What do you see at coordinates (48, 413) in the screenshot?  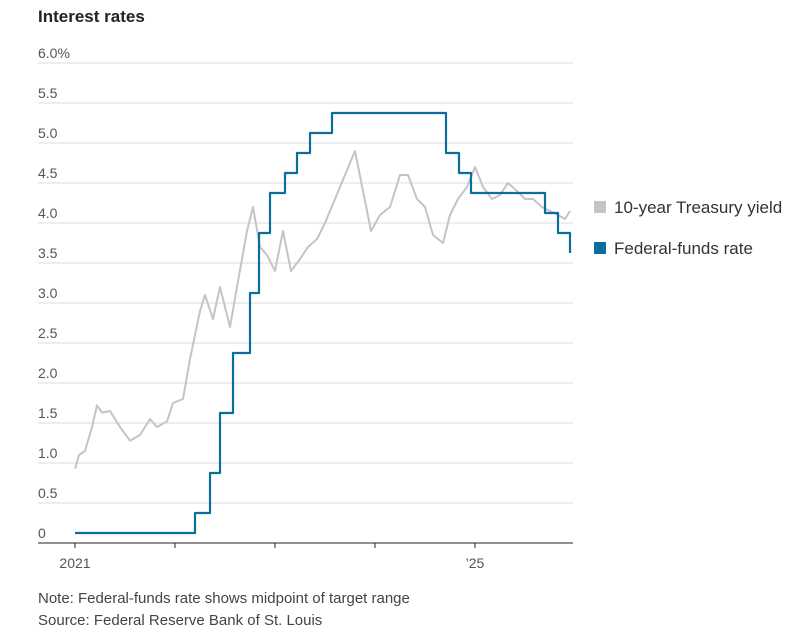 I see `y-tick-label: 1.5` at bounding box center [48, 413].